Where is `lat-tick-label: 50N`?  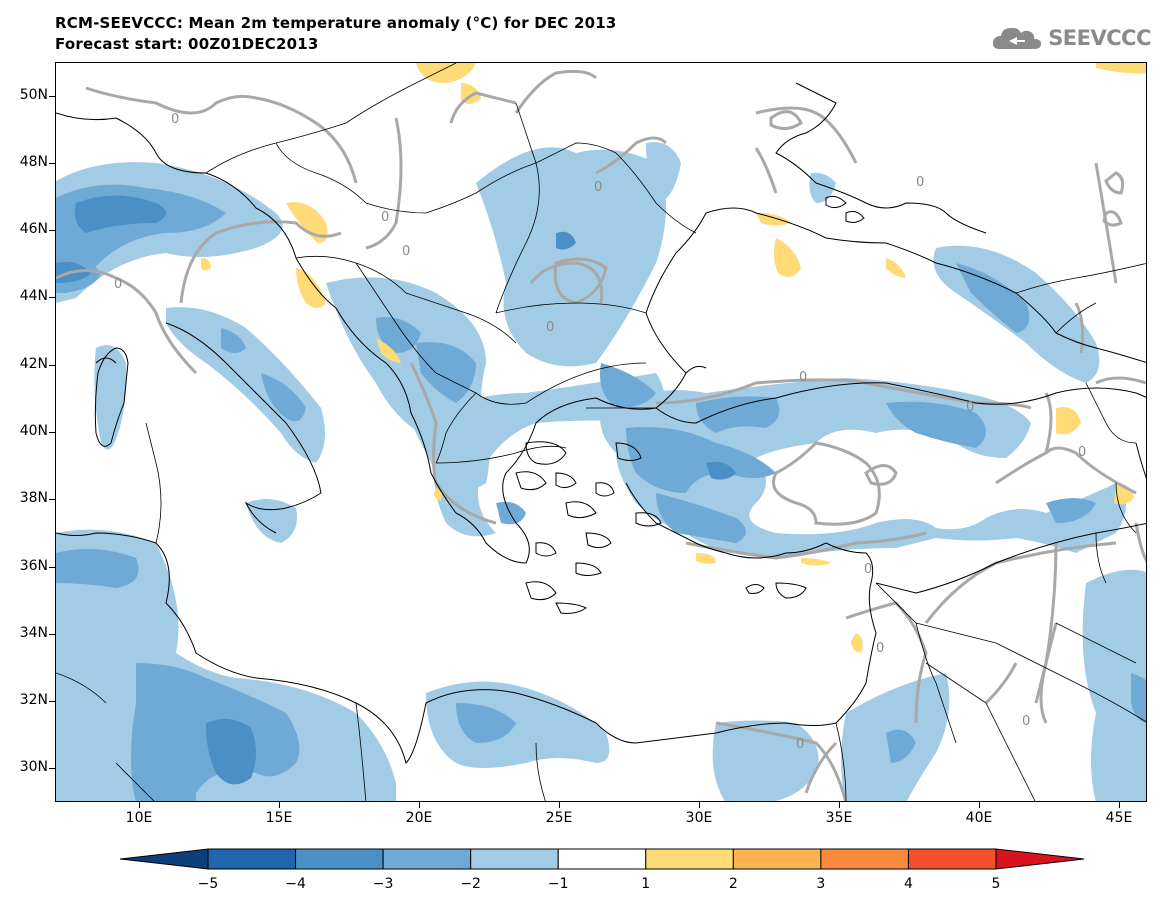 lat-tick-label: 50N is located at coordinates (33, 94).